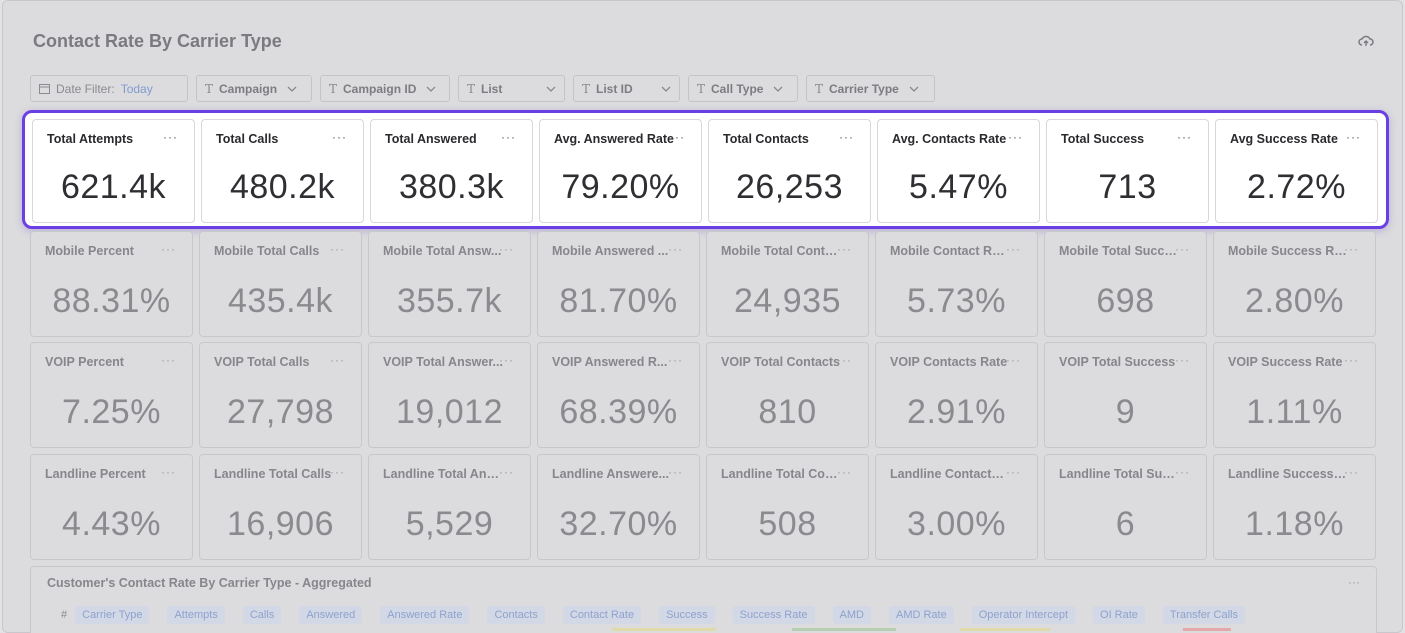 This screenshot has width=1405, height=633. Describe the element at coordinates (331, 615) in the screenshot. I see `column-header: Answered` at that location.